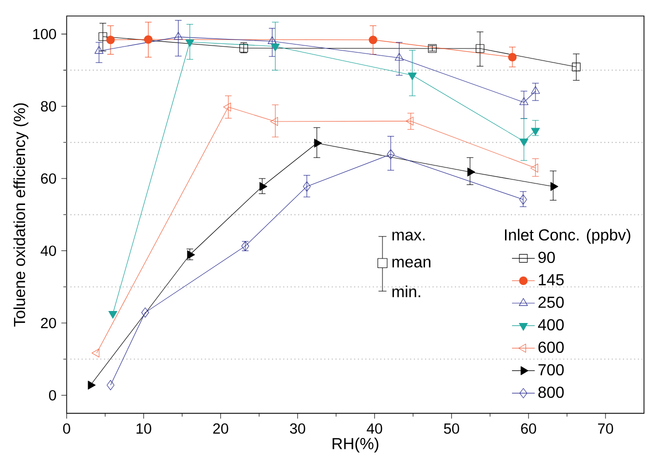 The height and width of the screenshot is (460, 646). Describe the element at coordinates (567, 236) in the screenshot. I see `legend-title: Inlet Conc. (ppbv)` at that location.